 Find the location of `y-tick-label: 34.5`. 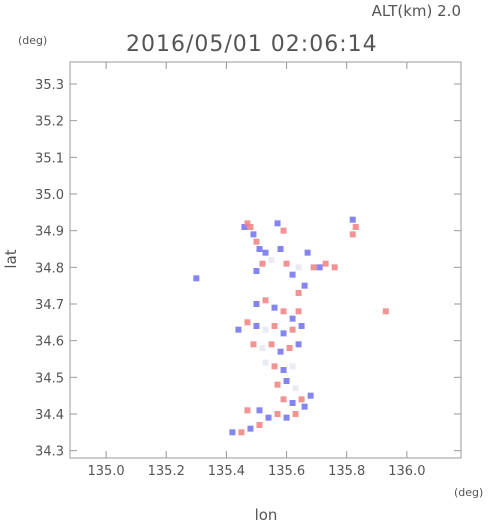

y-tick-label: 34.5 is located at coordinates (49, 378).